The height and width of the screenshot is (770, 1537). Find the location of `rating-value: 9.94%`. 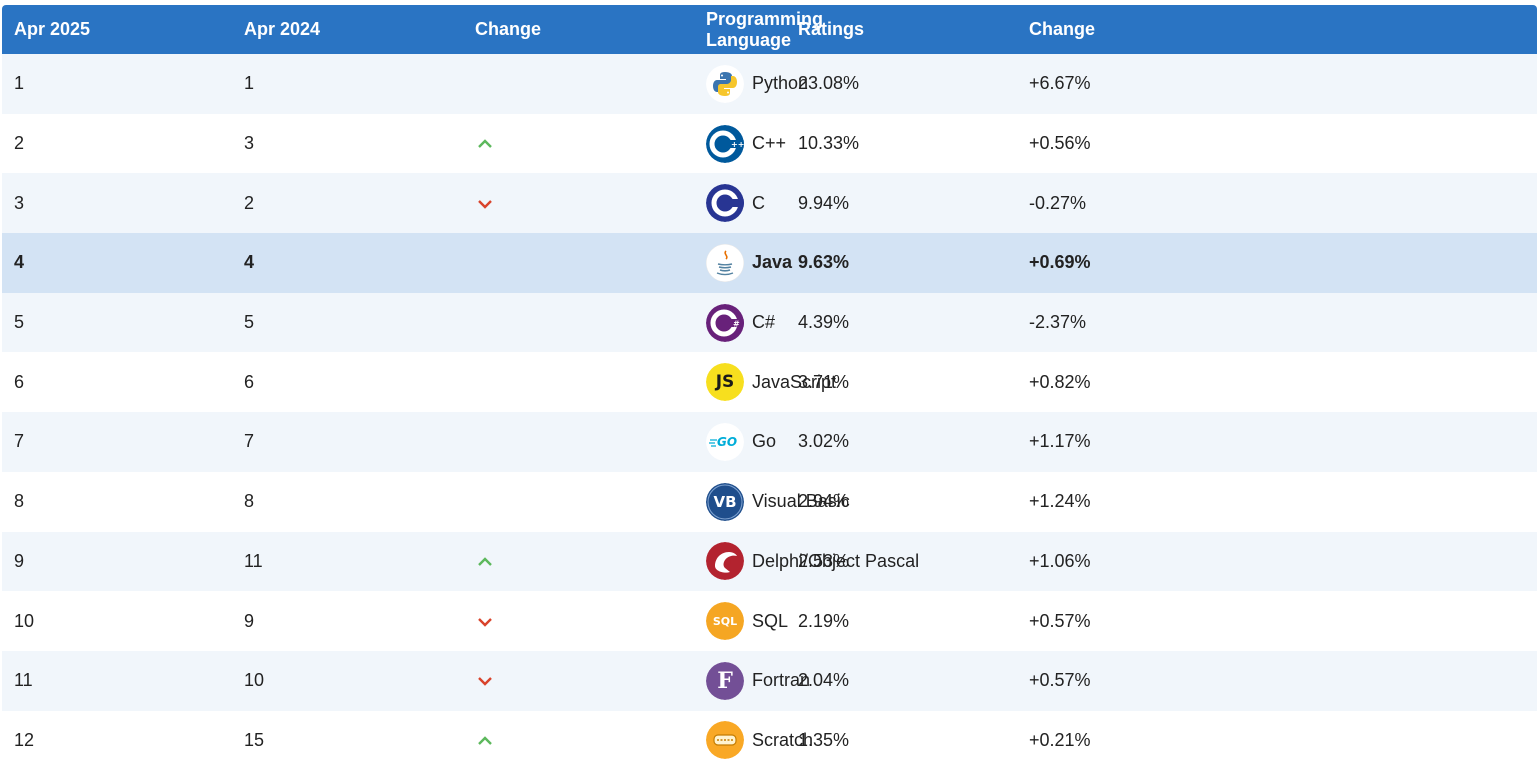

rating-value: 9.94% is located at coordinates (824, 202).